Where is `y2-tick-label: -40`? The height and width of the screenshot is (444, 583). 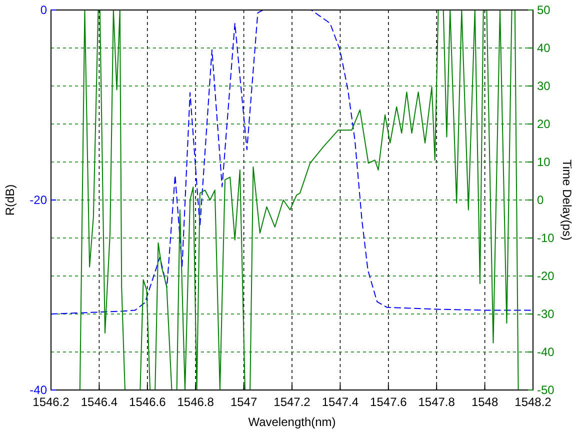
y2-tick-label: -40 is located at coordinates (546, 352).